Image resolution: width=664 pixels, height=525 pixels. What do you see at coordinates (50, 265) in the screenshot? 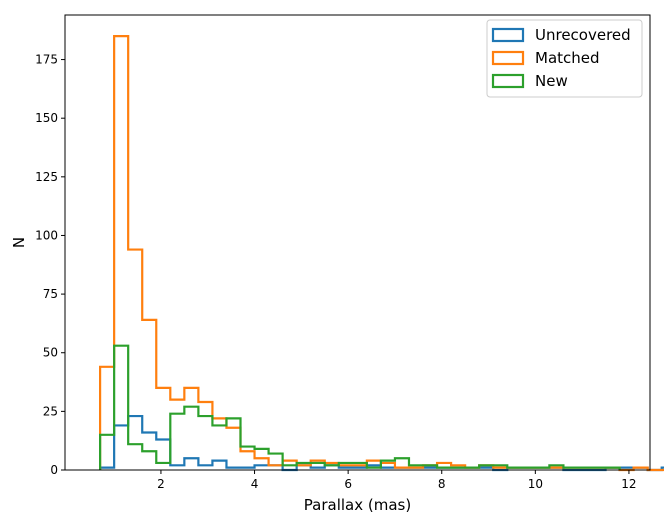
I see `y-axis: 0 25 50 75 100 125 150 175` at bounding box center [50, 265].